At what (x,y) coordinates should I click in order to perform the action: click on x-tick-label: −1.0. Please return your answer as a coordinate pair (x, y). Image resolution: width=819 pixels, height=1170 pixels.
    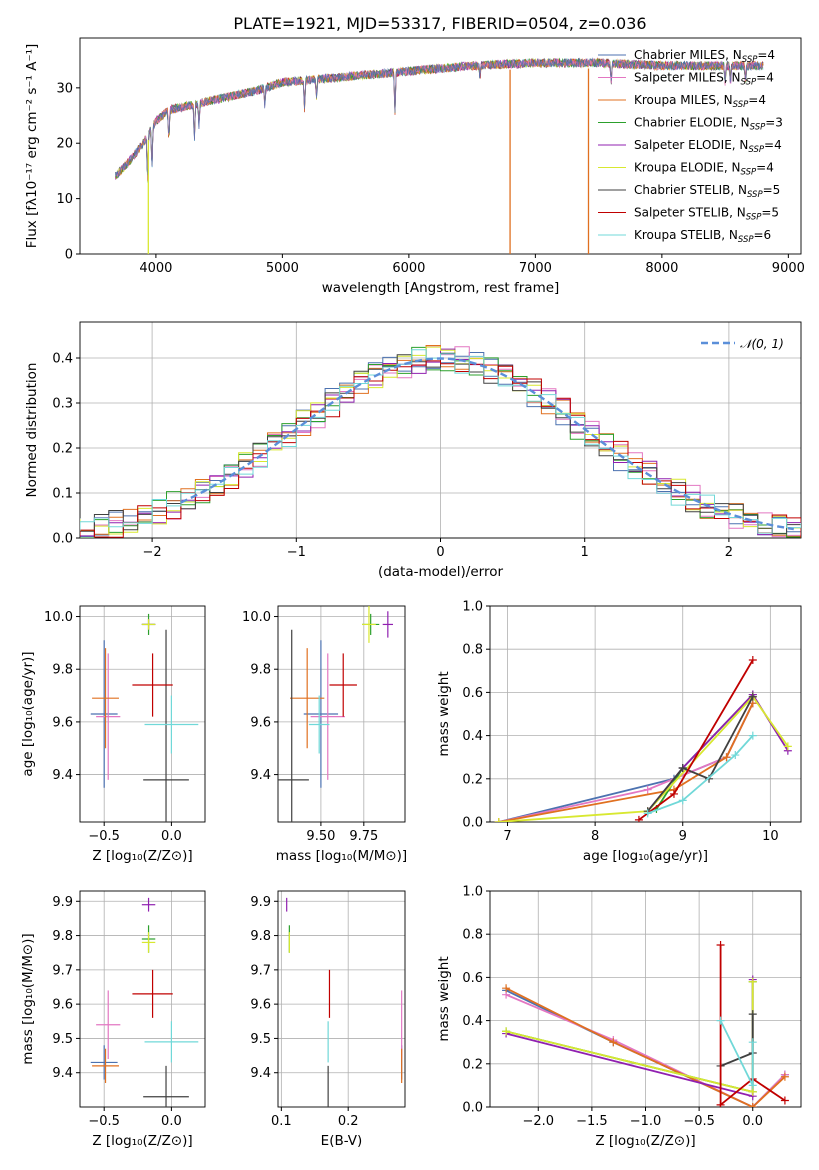
    Looking at the image, I should click on (646, 1121).